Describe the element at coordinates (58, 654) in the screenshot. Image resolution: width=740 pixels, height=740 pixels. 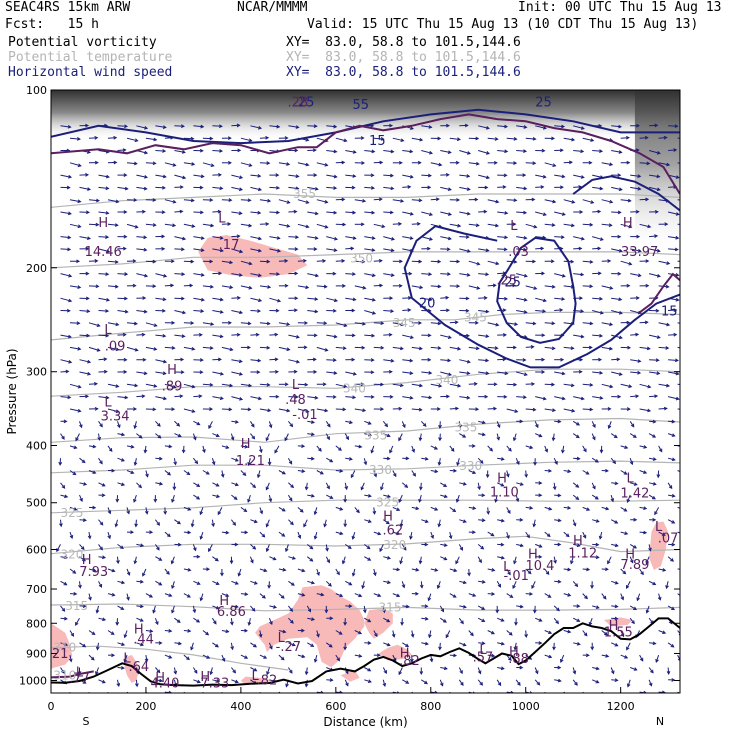
I see `pv-extremum-label: .21` at that location.